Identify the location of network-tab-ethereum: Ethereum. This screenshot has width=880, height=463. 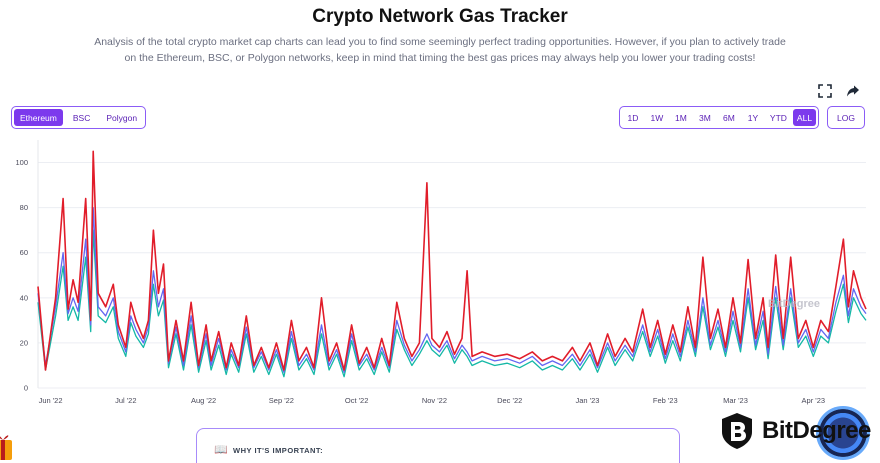
(38, 117).